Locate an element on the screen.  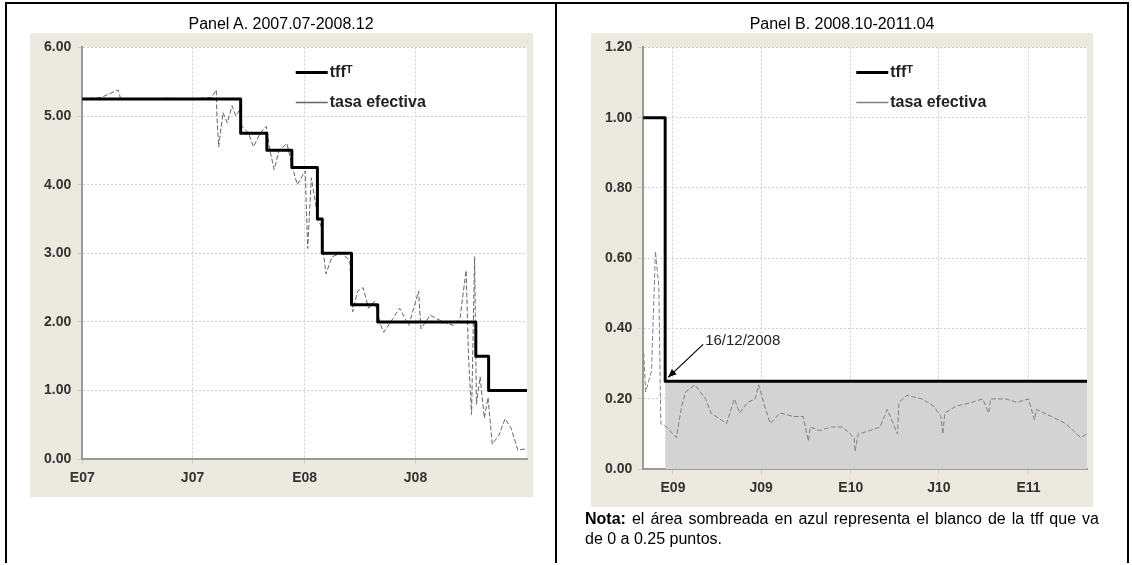
y-tick-label: 0.80 is located at coordinates (619, 186).